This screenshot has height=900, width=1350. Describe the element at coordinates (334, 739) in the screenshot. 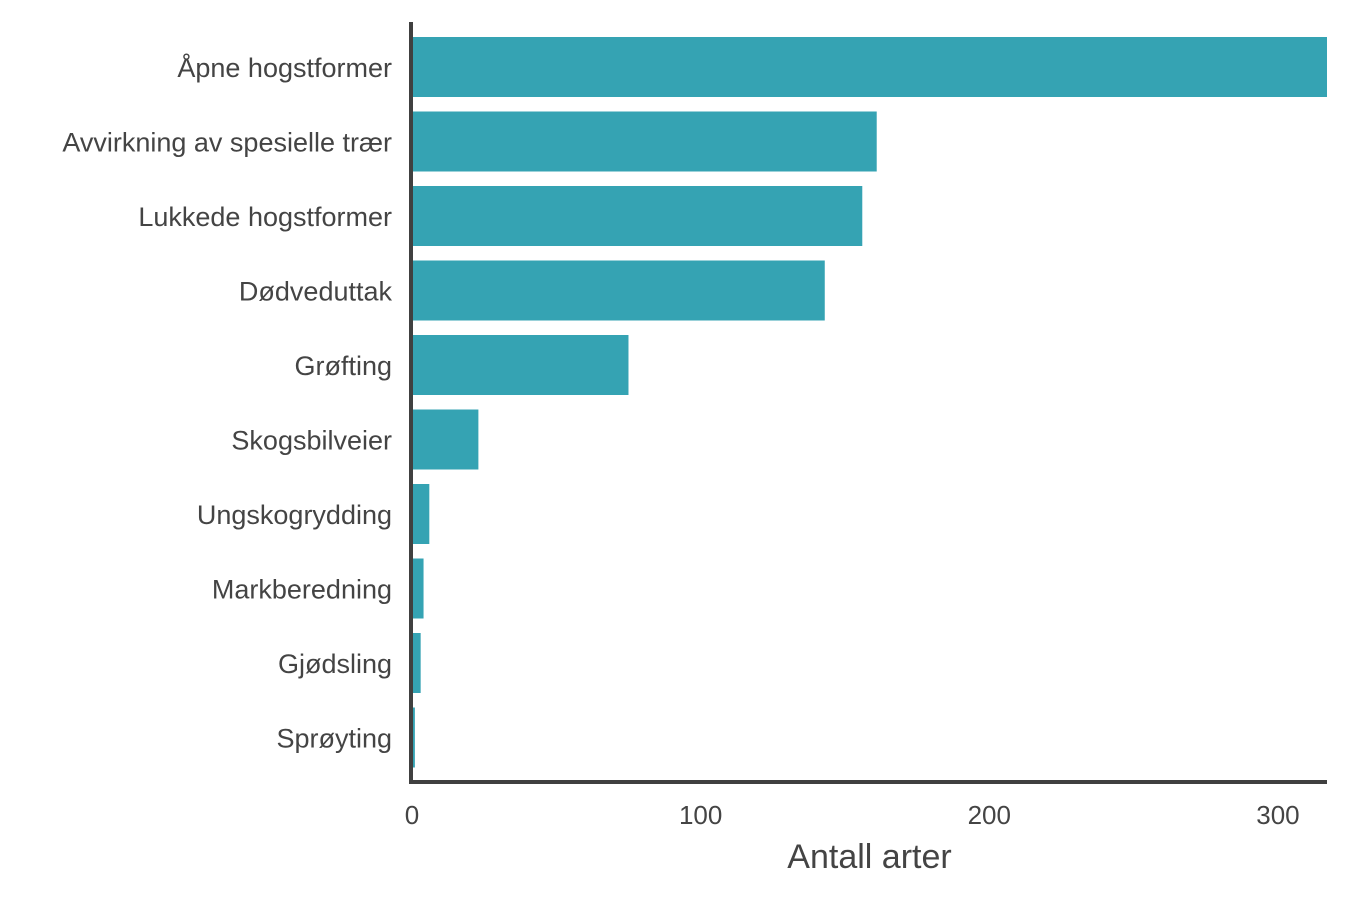

I see `category-label: Sprøyting` at that location.